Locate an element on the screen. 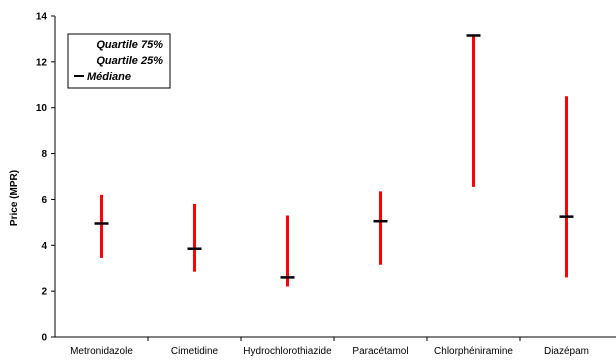 The height and width of the screenshot is (363, 616). legend-entry-q25: Quartile 25% is located at coordinates (129, 61).